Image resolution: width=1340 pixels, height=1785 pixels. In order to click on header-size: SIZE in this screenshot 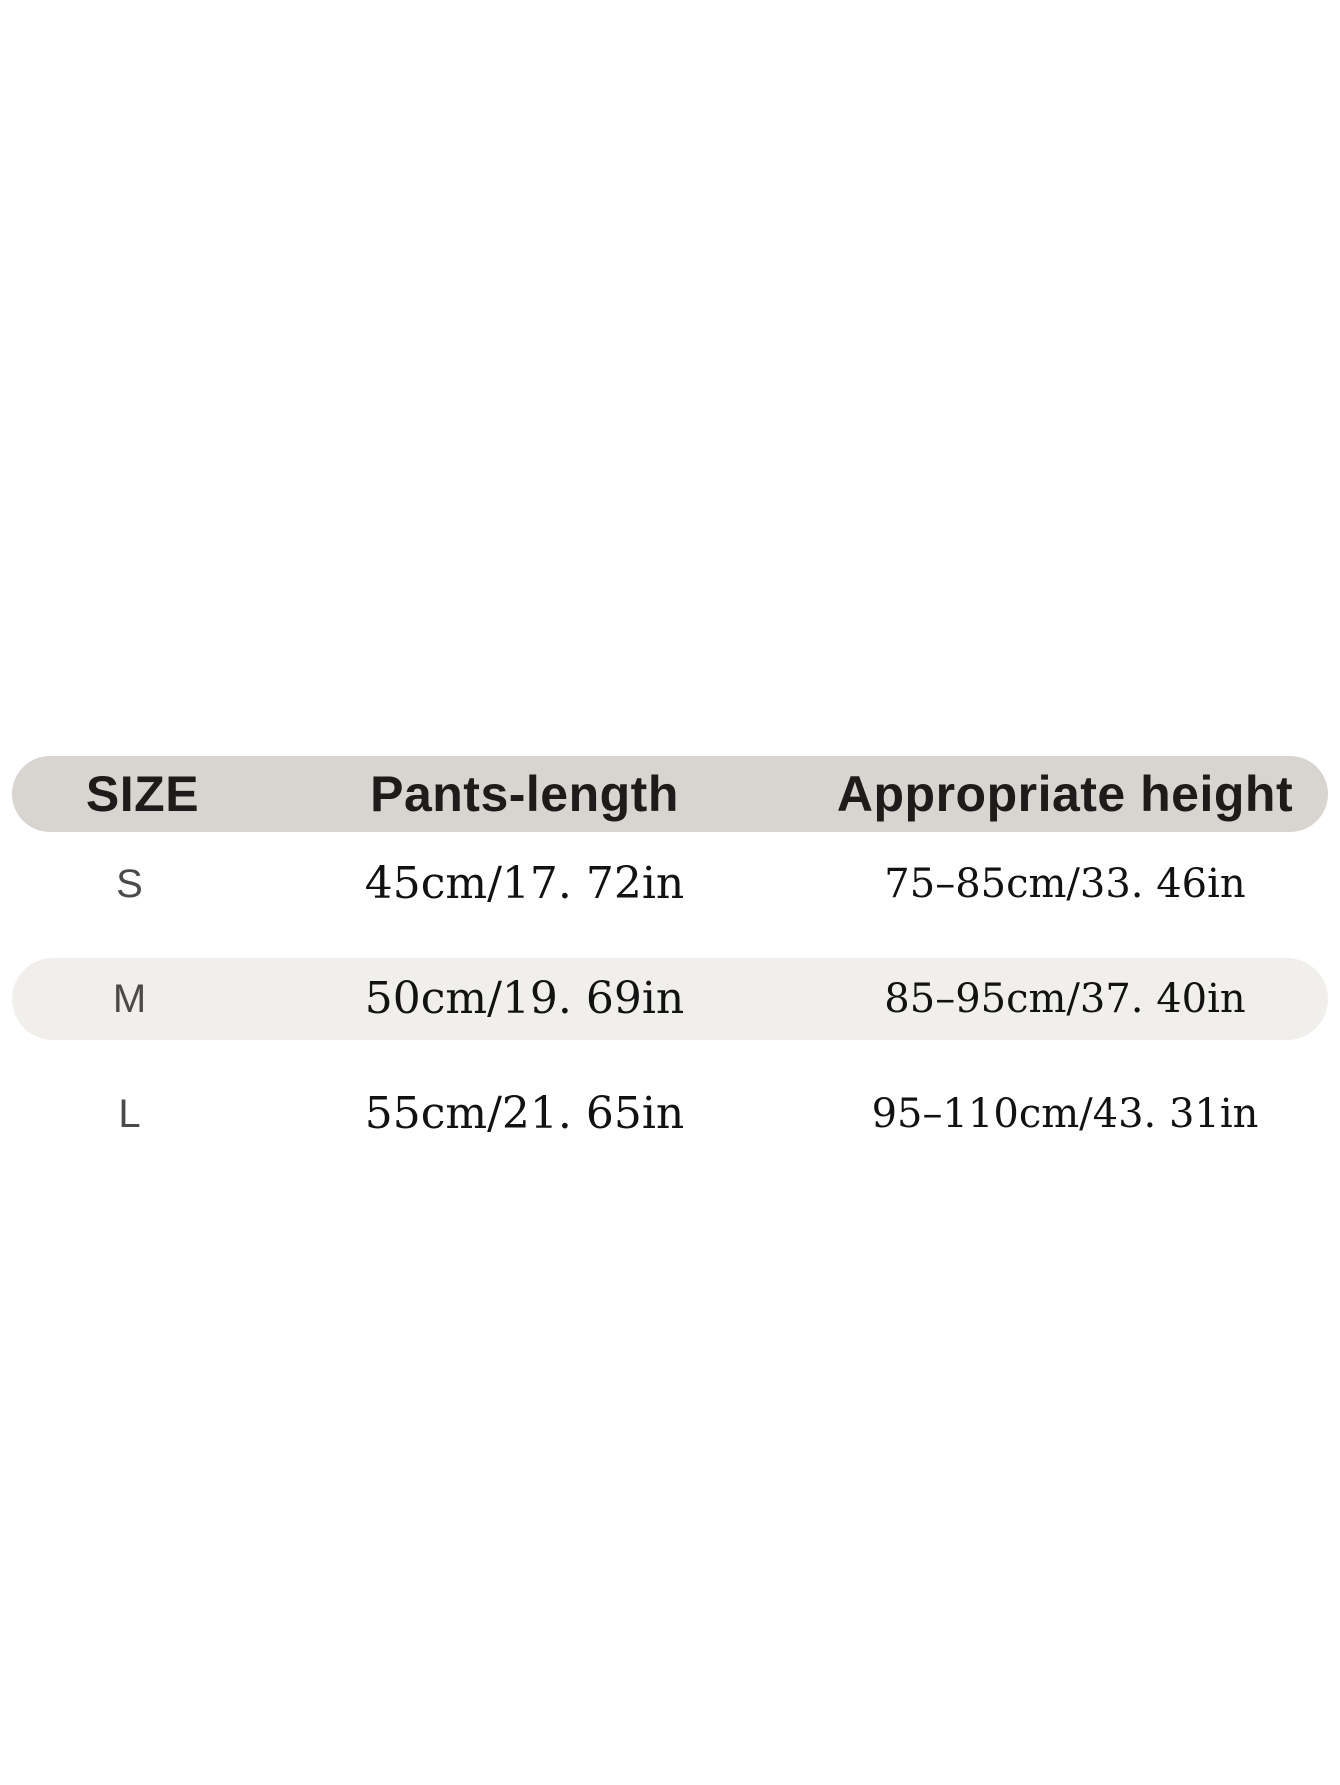, I will do `click(142, 794)`.